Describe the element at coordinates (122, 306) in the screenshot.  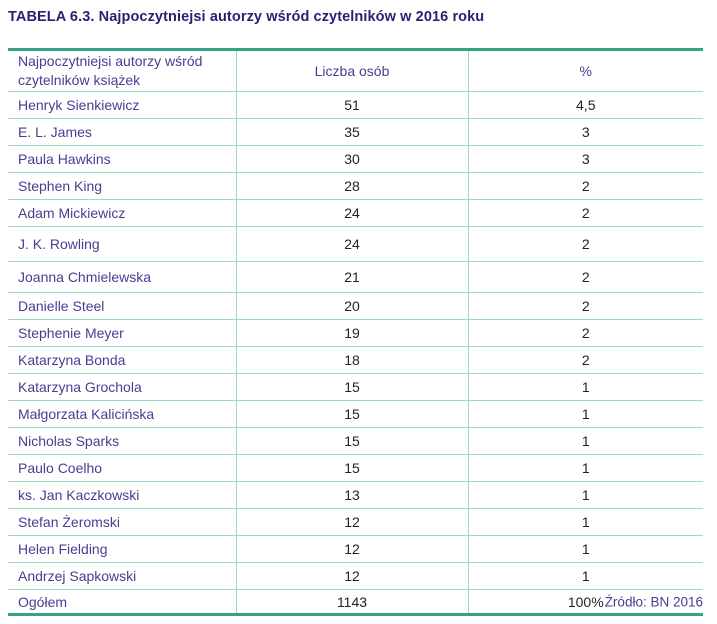
I see `author-name: Danielle Steel` at that location.